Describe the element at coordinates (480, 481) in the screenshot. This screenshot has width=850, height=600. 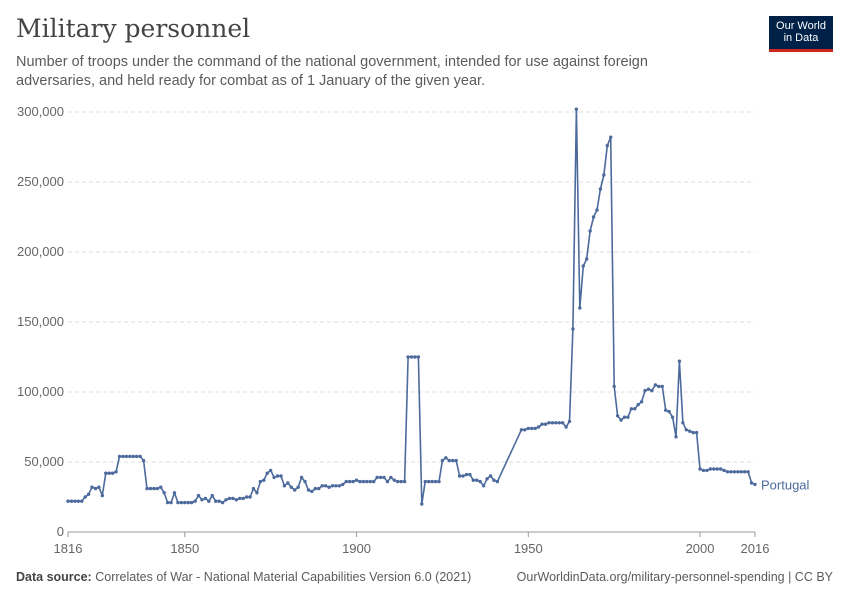
I see `data-point-1936` at that location.